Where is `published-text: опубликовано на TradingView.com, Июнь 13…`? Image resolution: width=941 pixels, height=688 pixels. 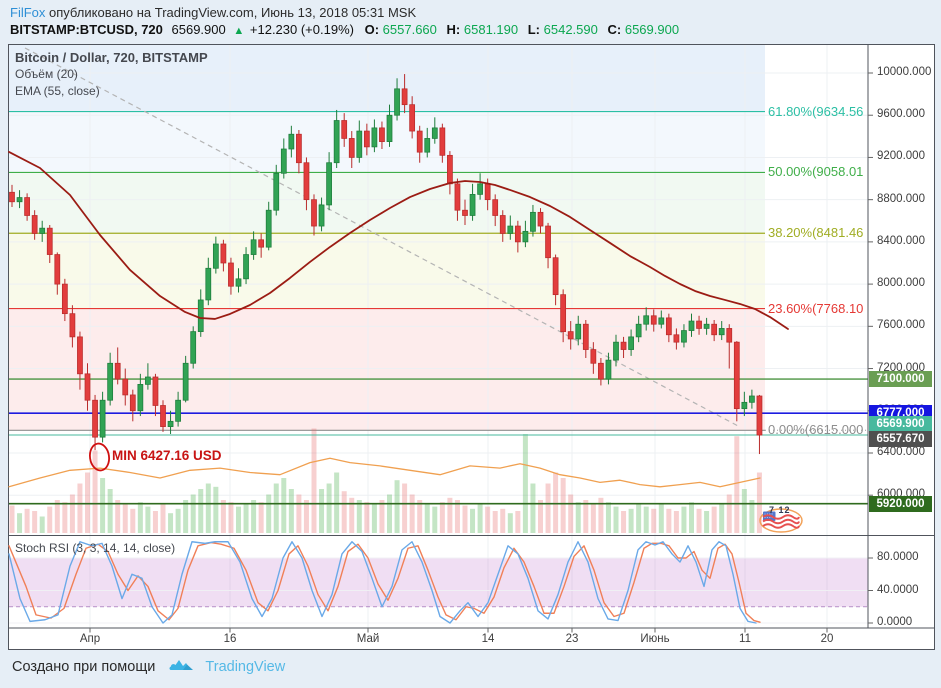
published-text: опубликовано на TradingView.com, Июнь 13… is located at coordinates (233, 12).